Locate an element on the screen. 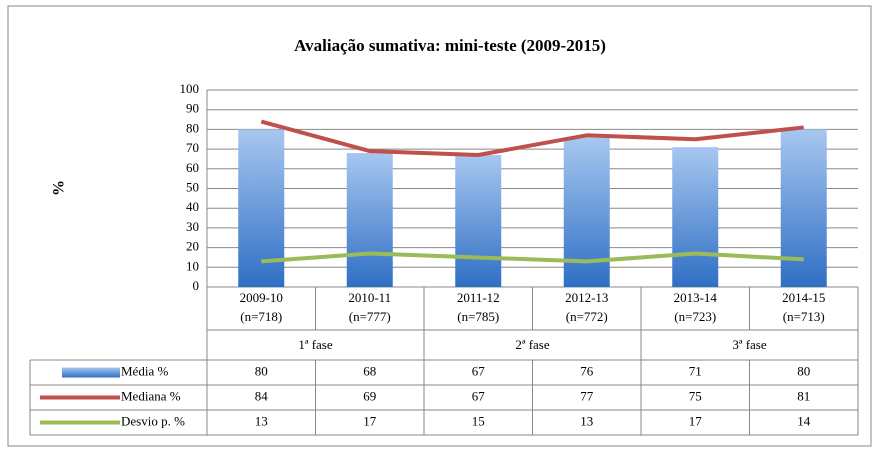 Image resolution: width=879 pixels, height=449 pixels. group-label: 1ª fase is located at coordinates (315, 344).